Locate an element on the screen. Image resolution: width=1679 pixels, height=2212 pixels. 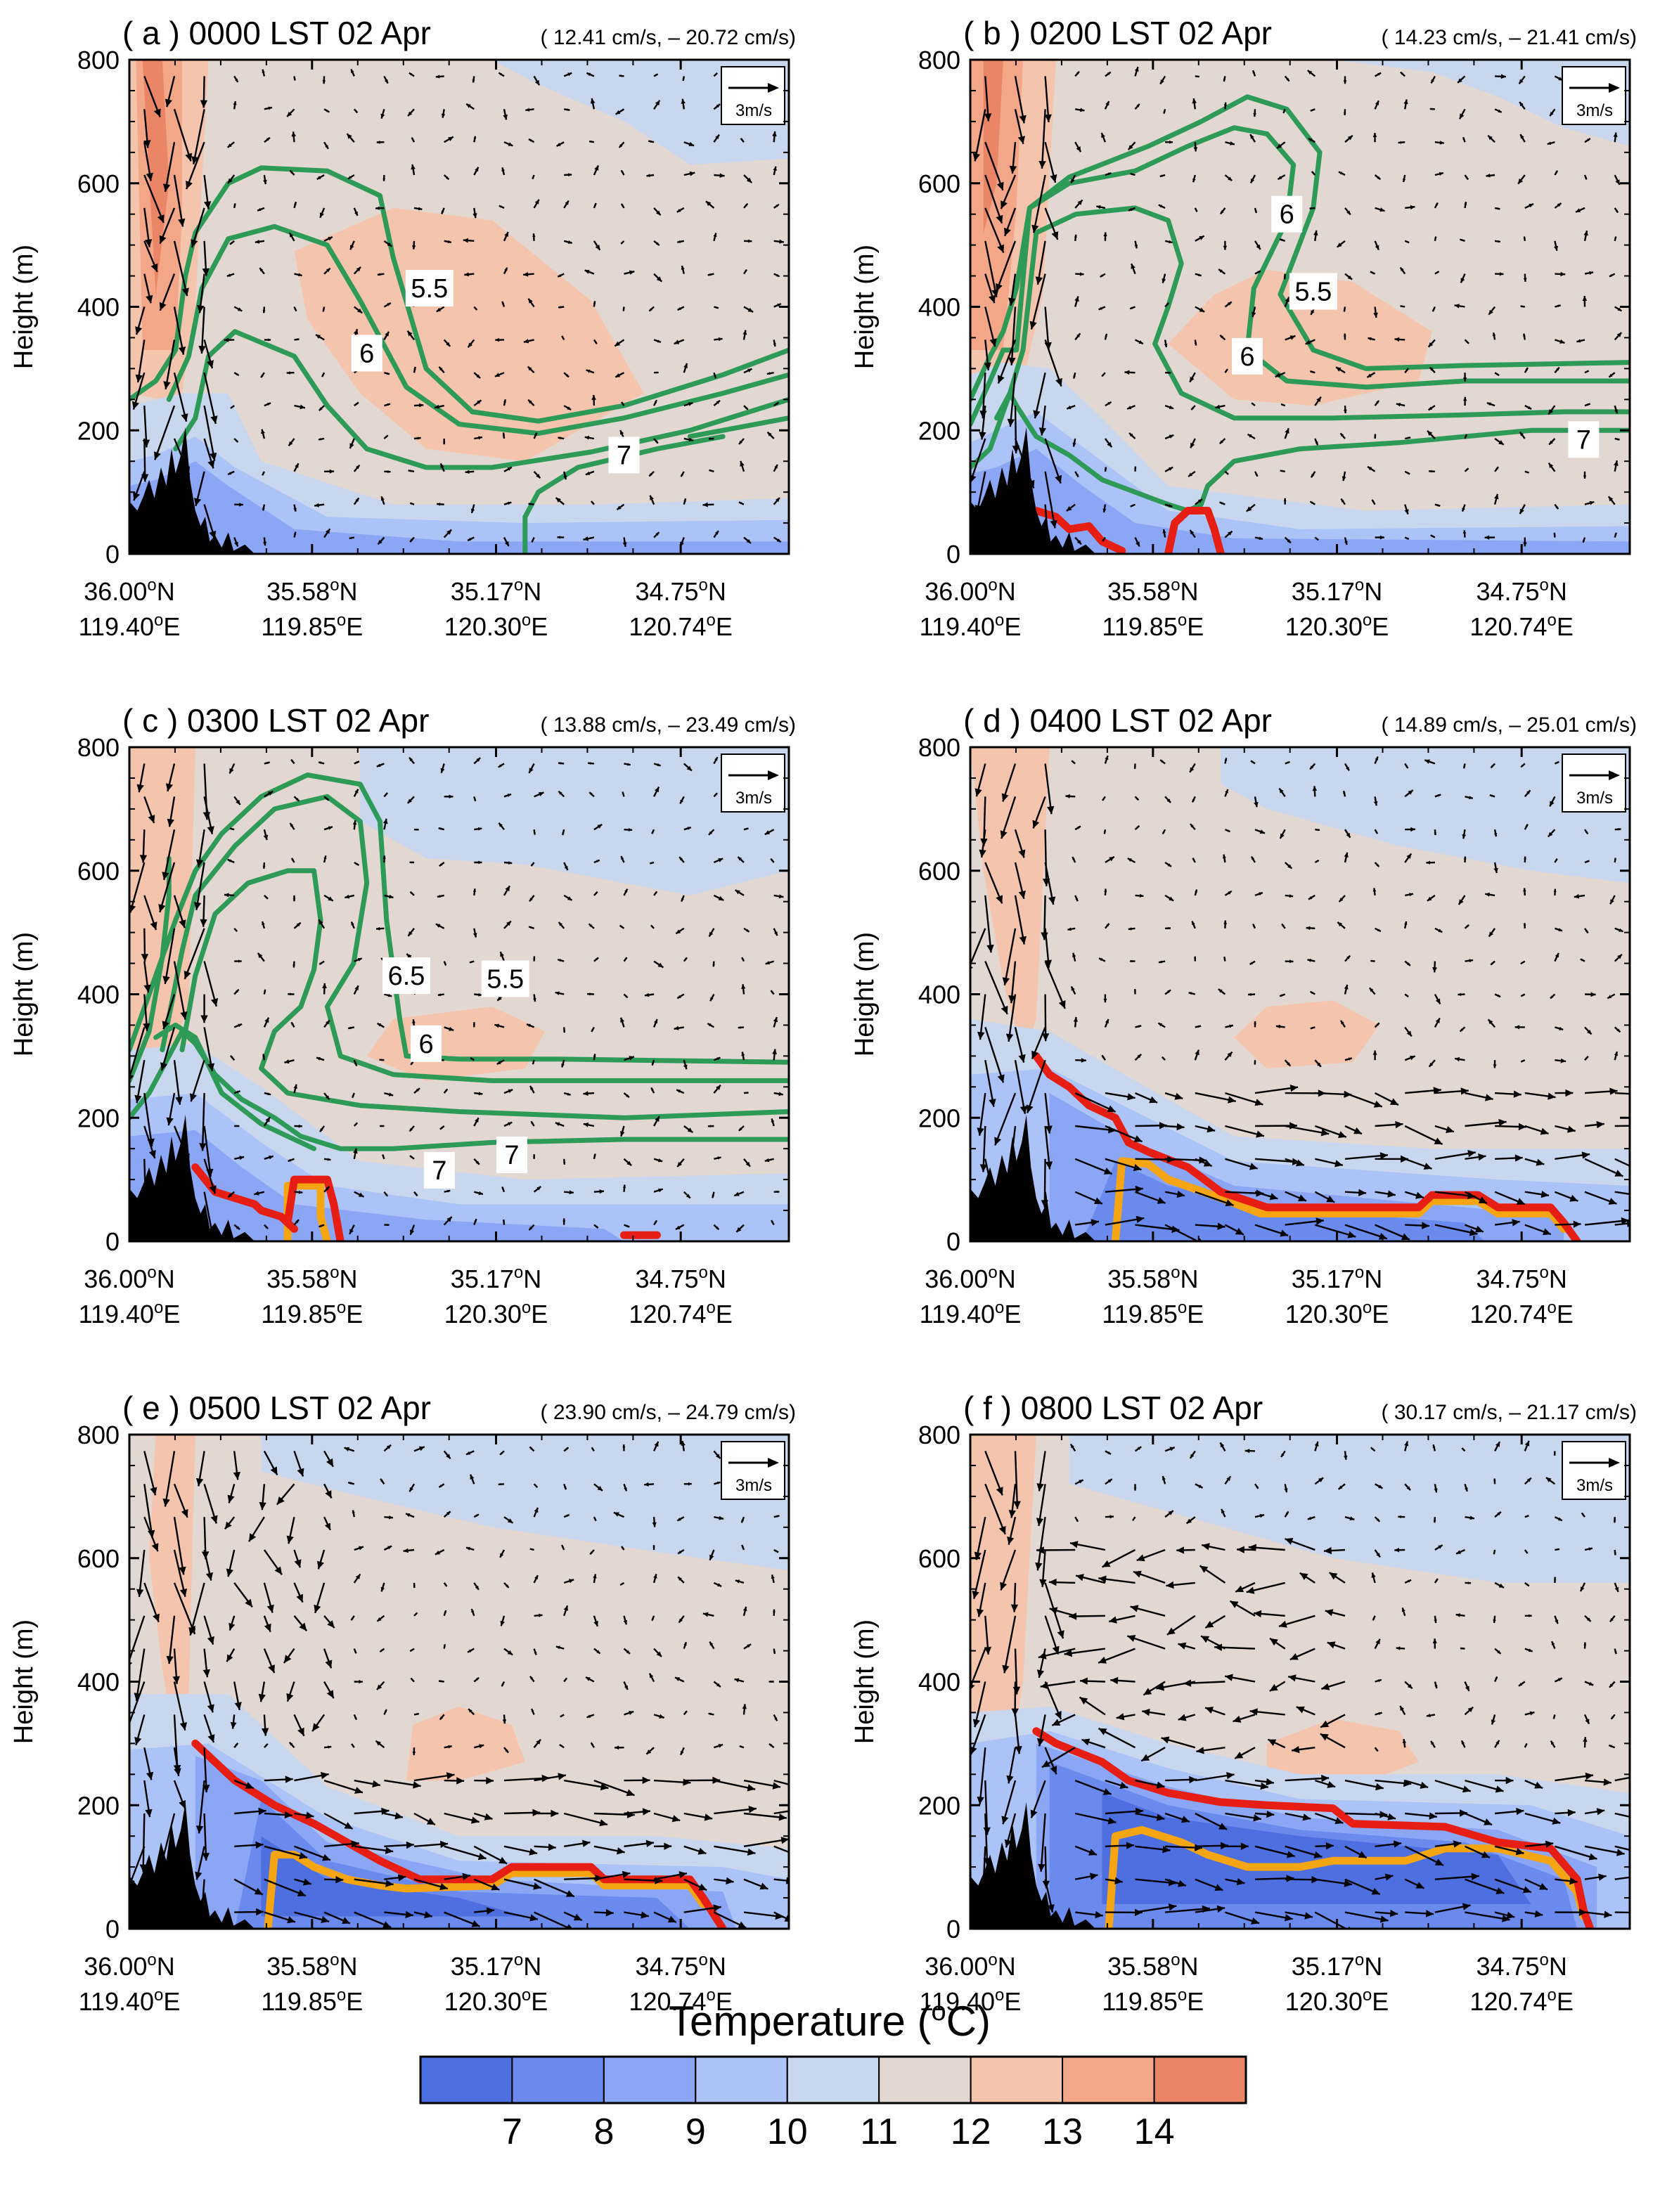
x-tick-lon-value: 120.74 is located at coordinates (1508, 626).